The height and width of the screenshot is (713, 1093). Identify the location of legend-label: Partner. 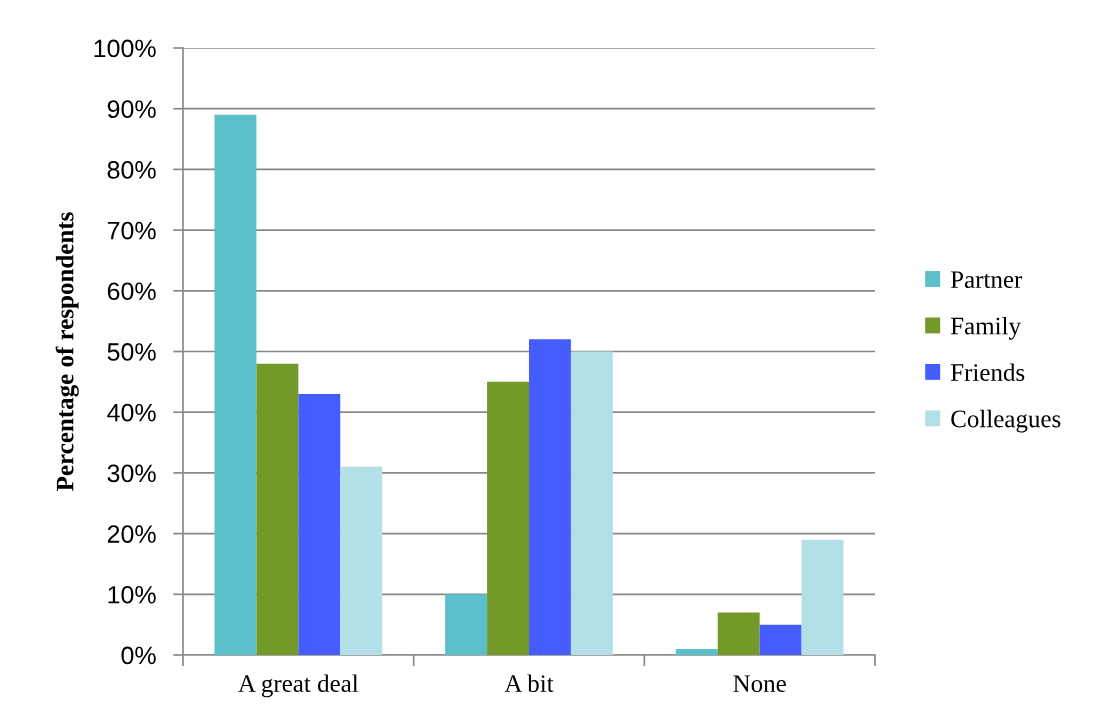
(986, 280).